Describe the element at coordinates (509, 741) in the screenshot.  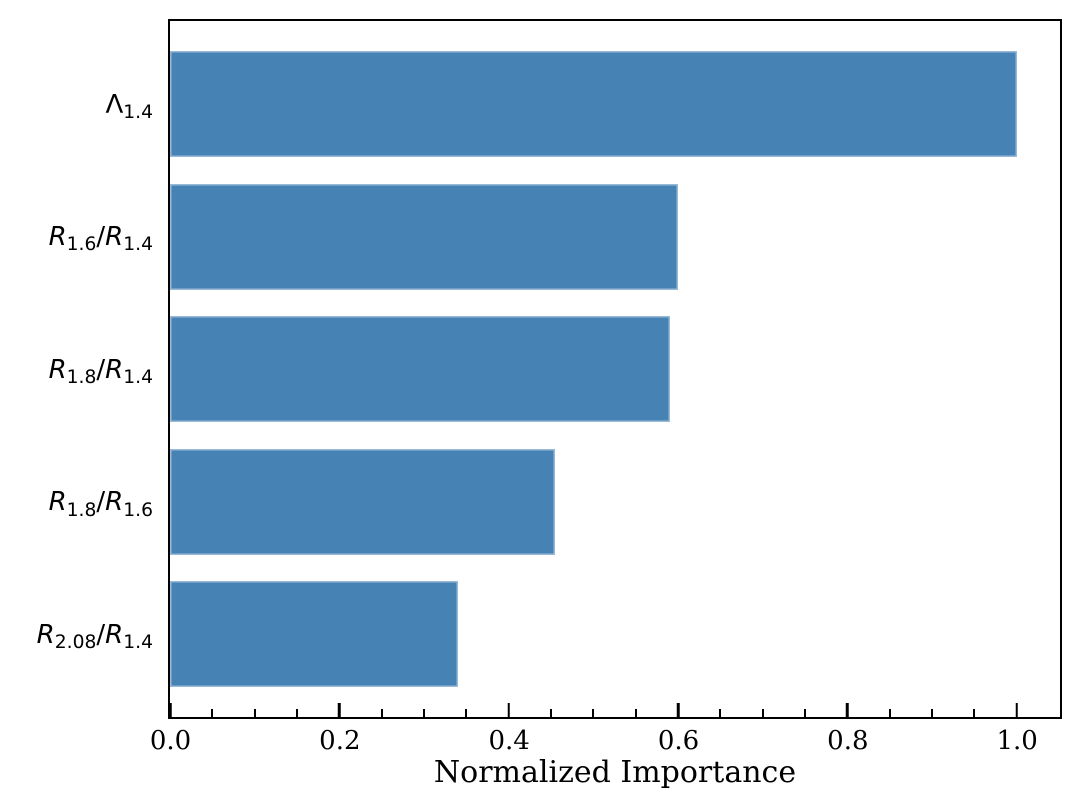
I see `x-tick-label: 0.4` at that location.